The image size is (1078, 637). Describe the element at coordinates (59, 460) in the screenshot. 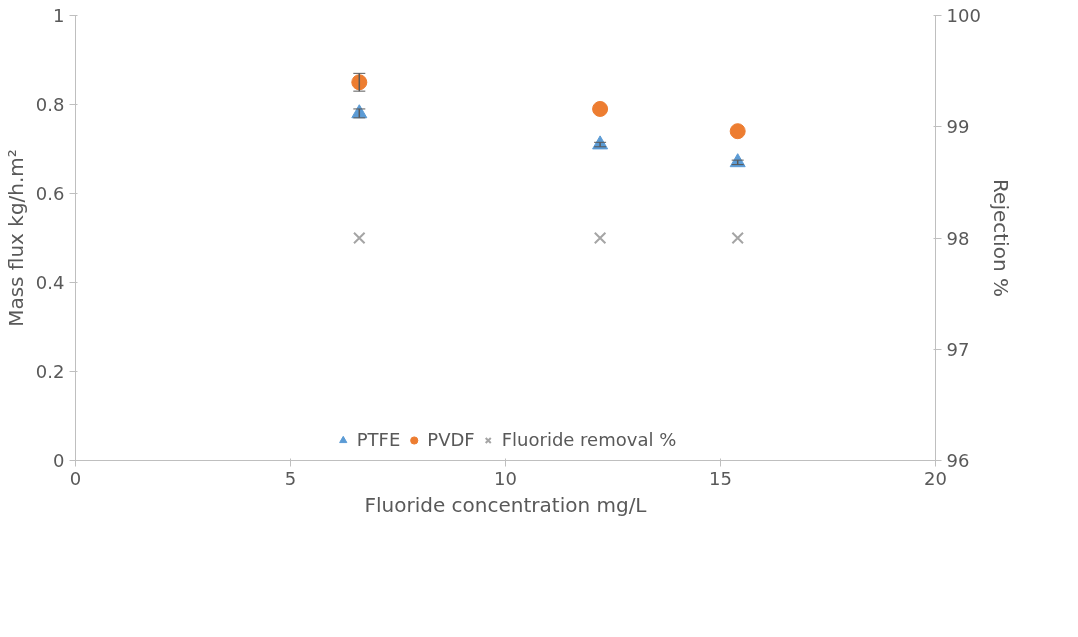

I see `y-tick-label: 0` at that location.